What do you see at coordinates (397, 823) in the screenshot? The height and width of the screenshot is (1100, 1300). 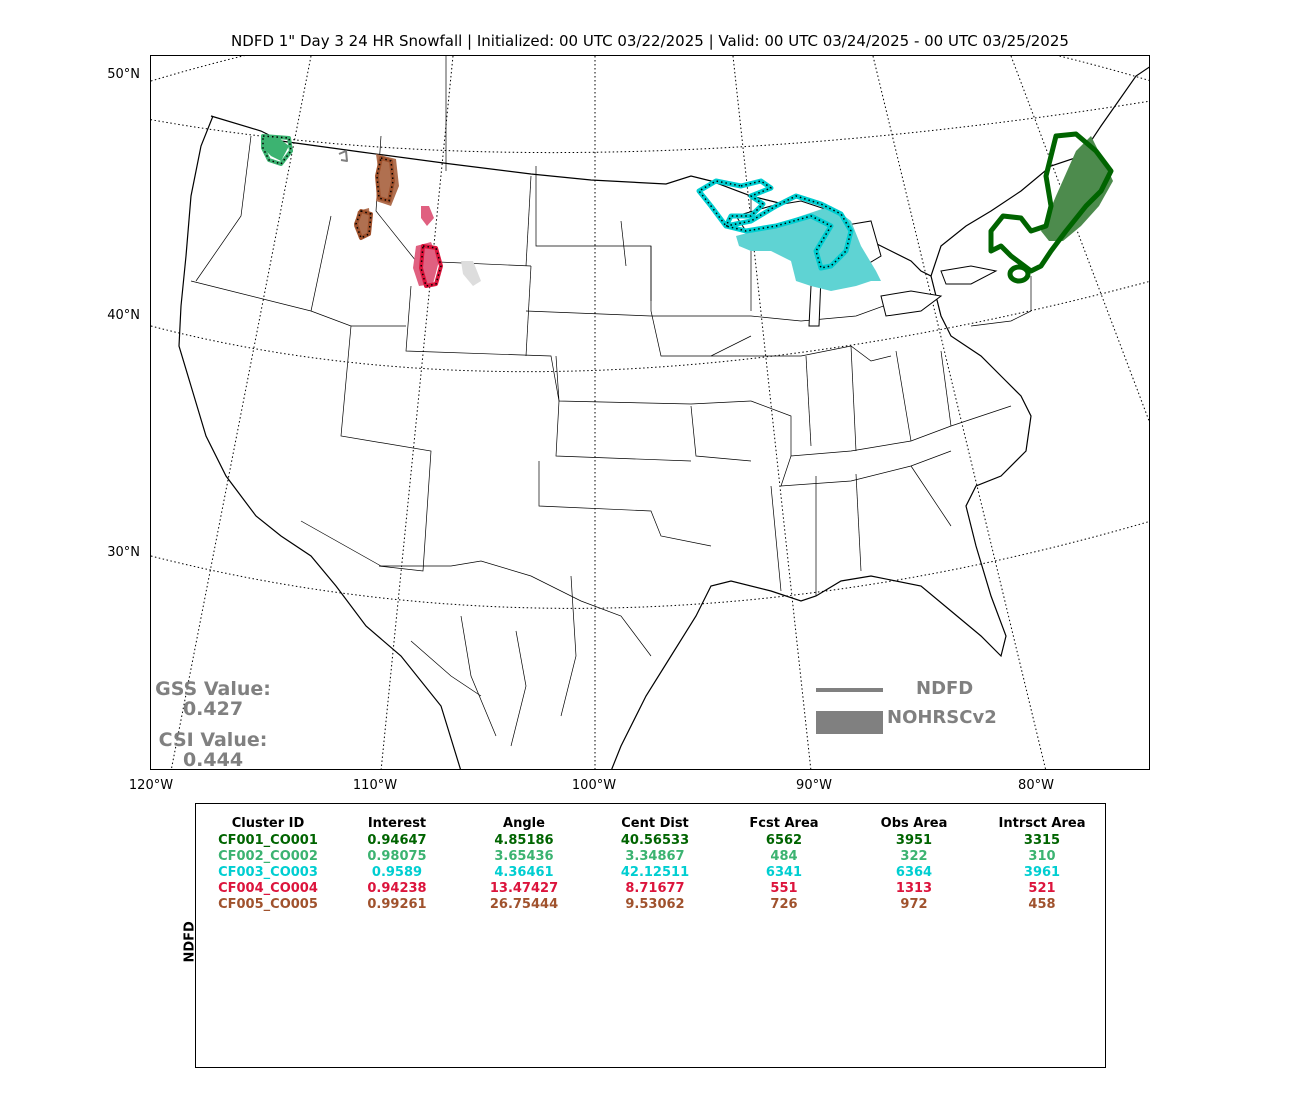 I see `col-header-interest: Interest` at bounding box center [397, 823].